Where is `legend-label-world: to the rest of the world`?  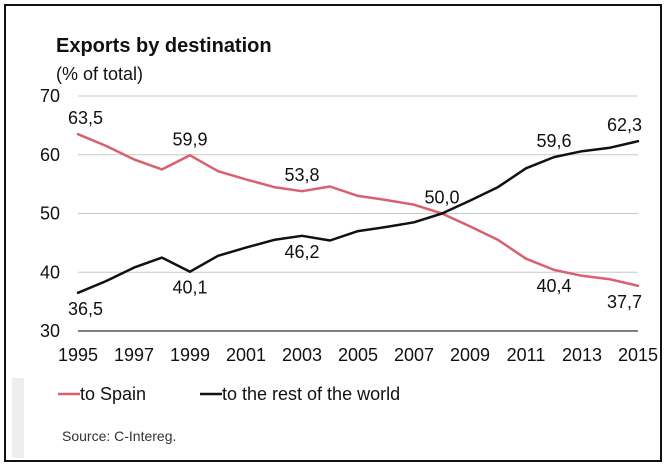
legend-label-world: to the rest of the world is located at coordinates (311, 394).